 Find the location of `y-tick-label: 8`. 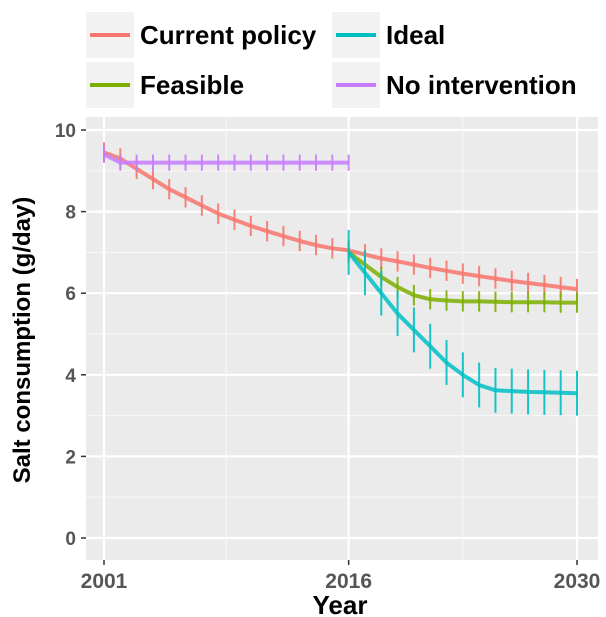

y-tick-label: 8 is located at coordinates (70, 213).